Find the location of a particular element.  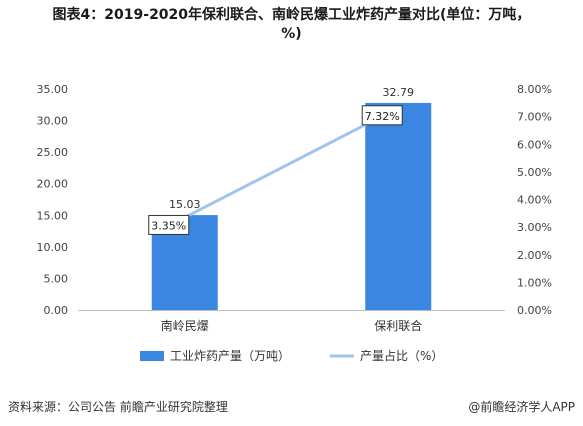

y-left-tick-label: 0.00 is located at coordinates (56, 310).